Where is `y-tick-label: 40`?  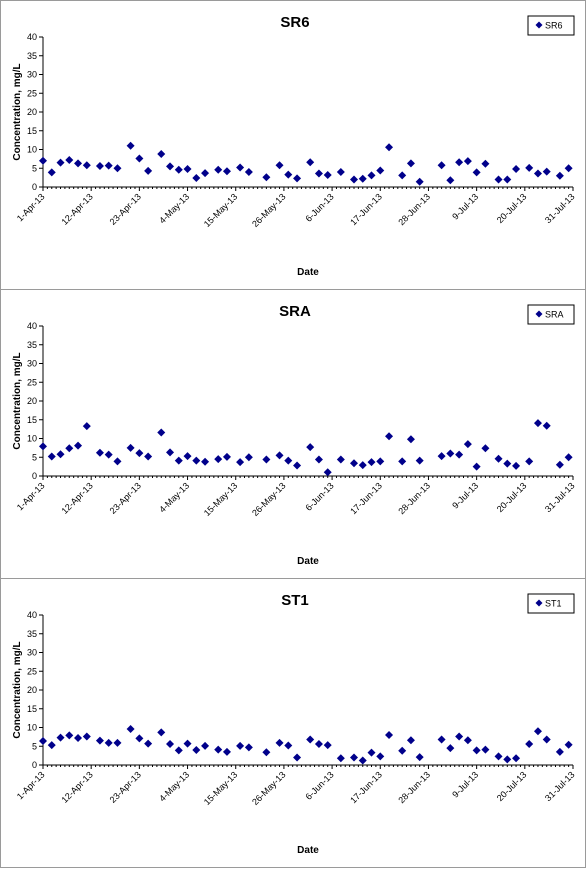 y-tick-label: 40 is located at coordinates (32, 615).